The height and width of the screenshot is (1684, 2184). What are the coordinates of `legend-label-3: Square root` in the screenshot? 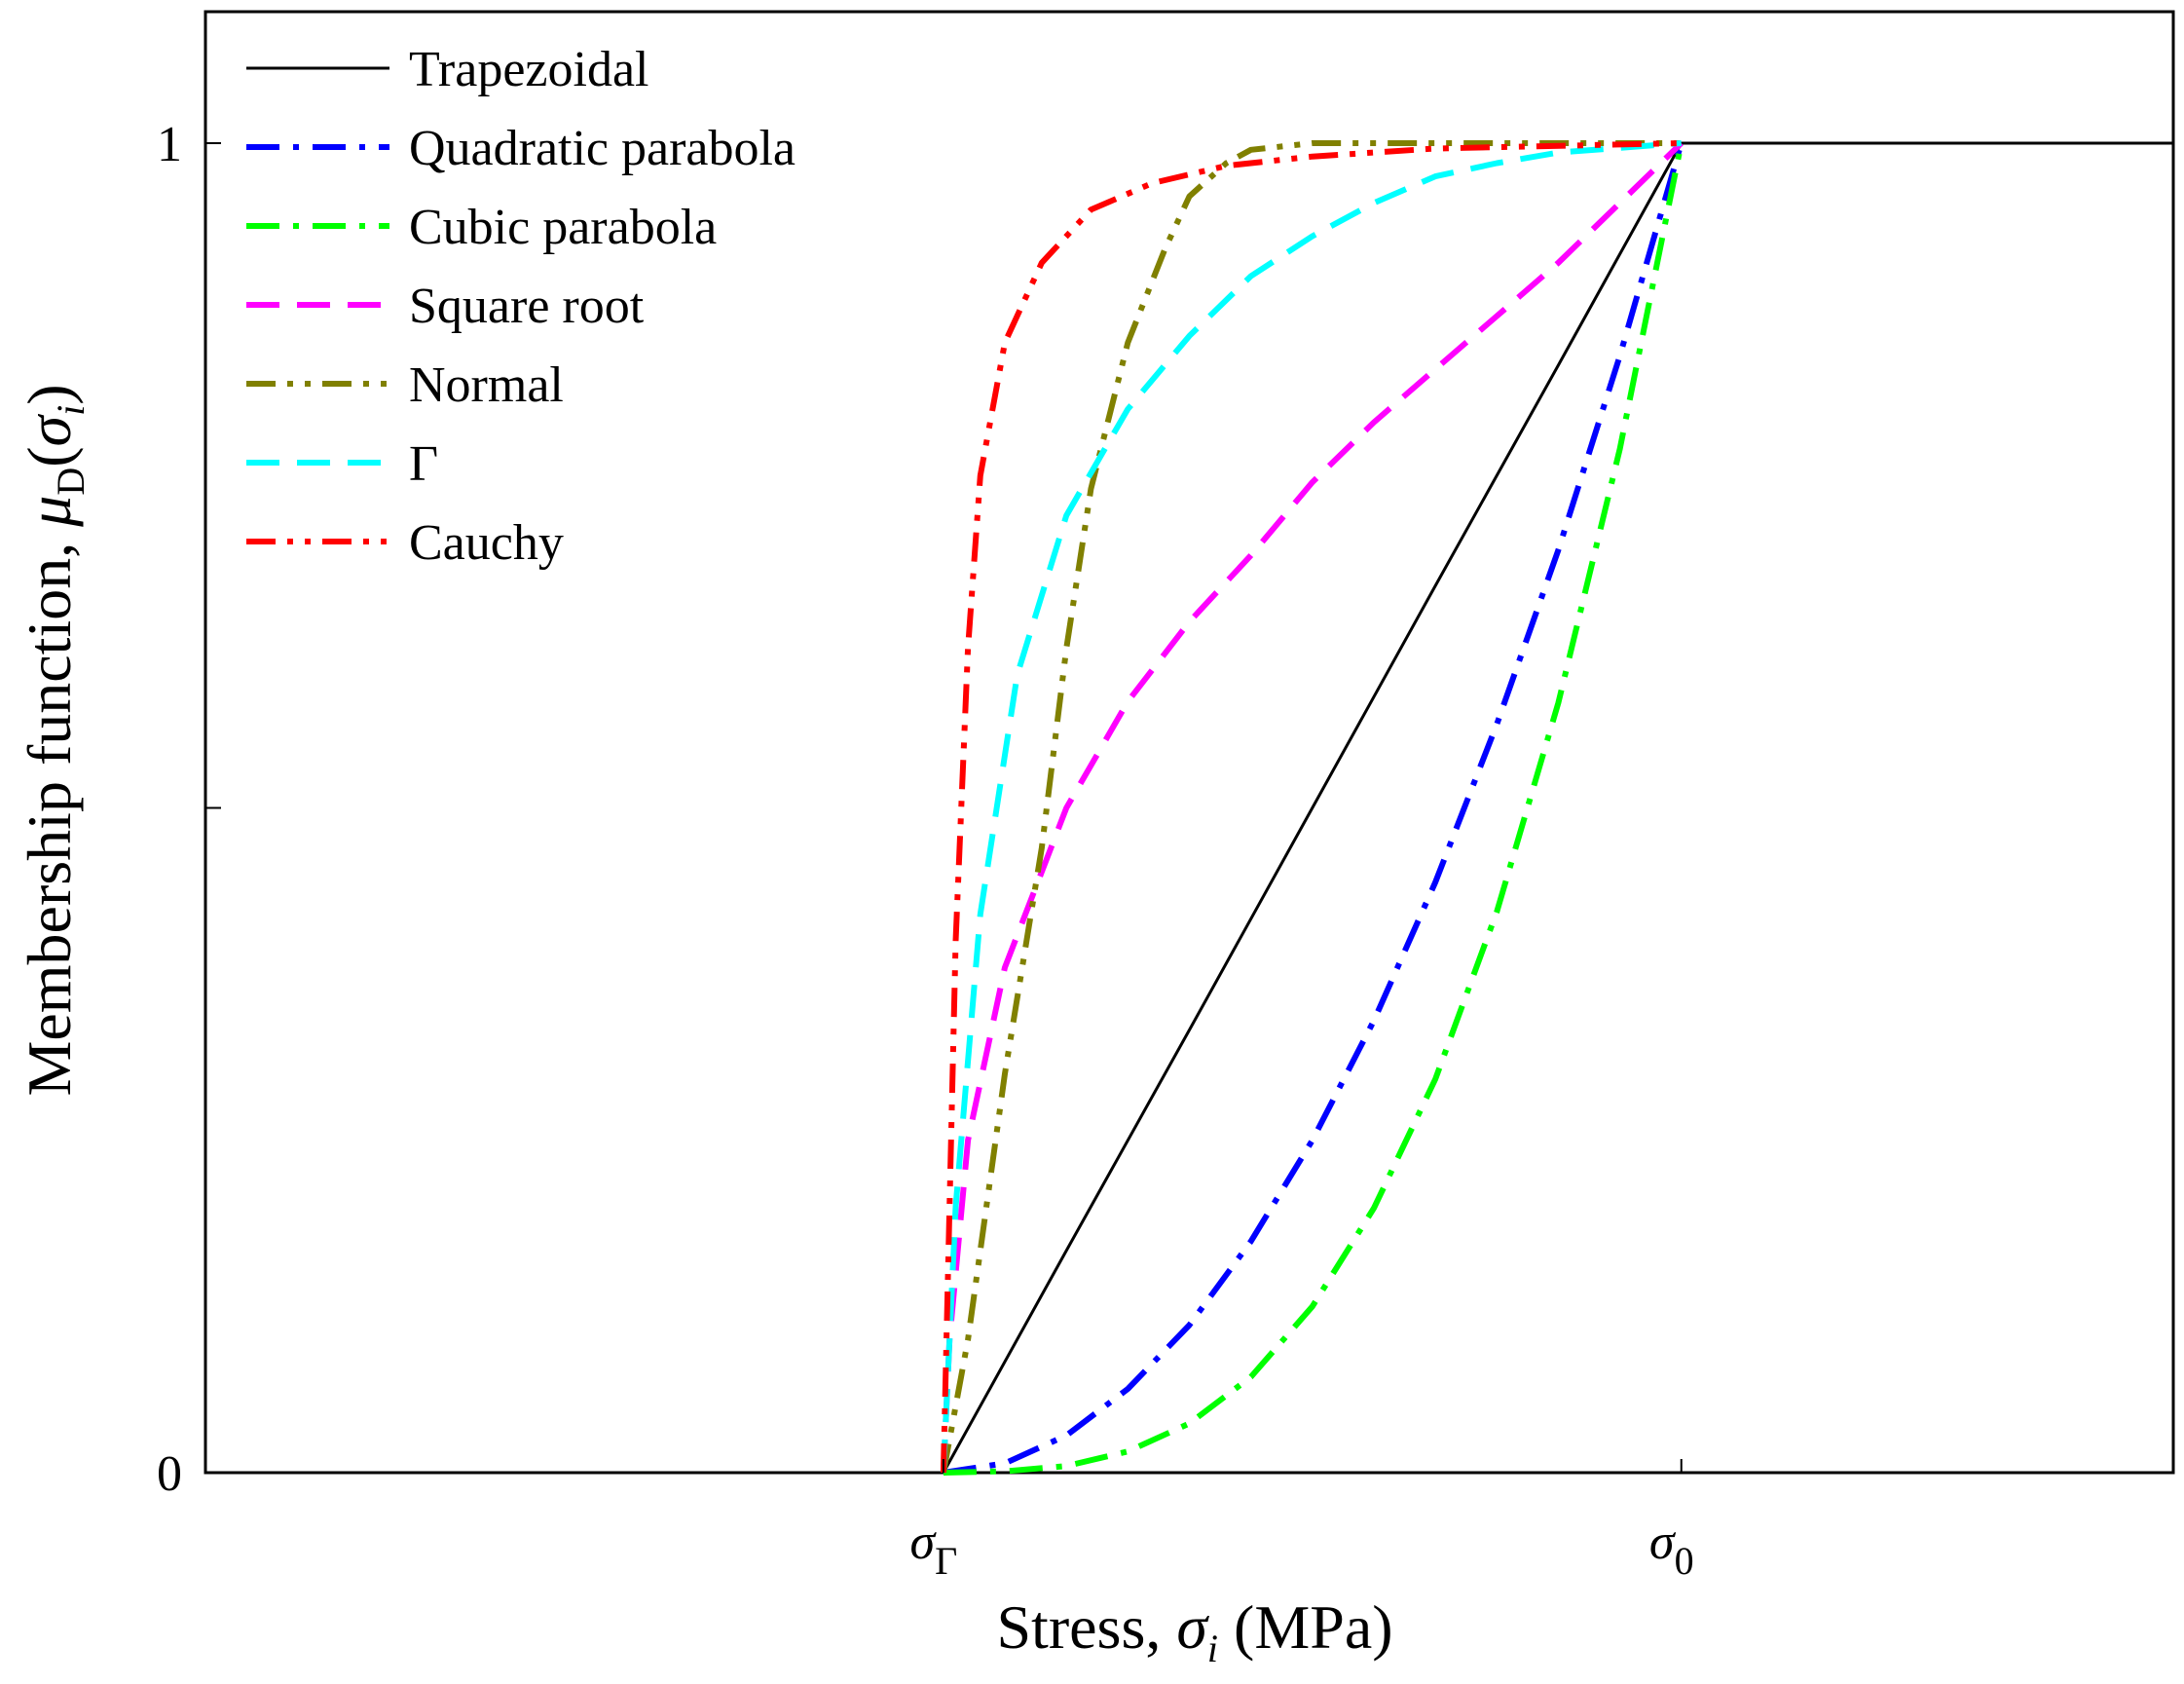 It's located at (527, 306).